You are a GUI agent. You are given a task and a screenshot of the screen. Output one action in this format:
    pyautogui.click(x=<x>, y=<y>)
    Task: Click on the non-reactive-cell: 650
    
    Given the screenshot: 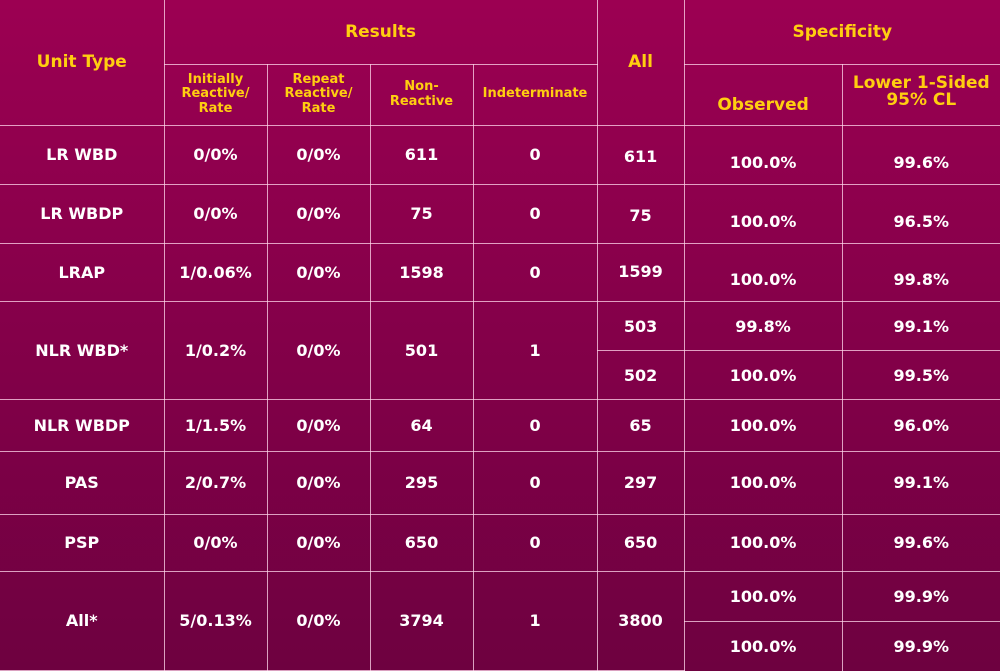 What is the action you would take?
    pyautogui.click(x=421, y=542)
    